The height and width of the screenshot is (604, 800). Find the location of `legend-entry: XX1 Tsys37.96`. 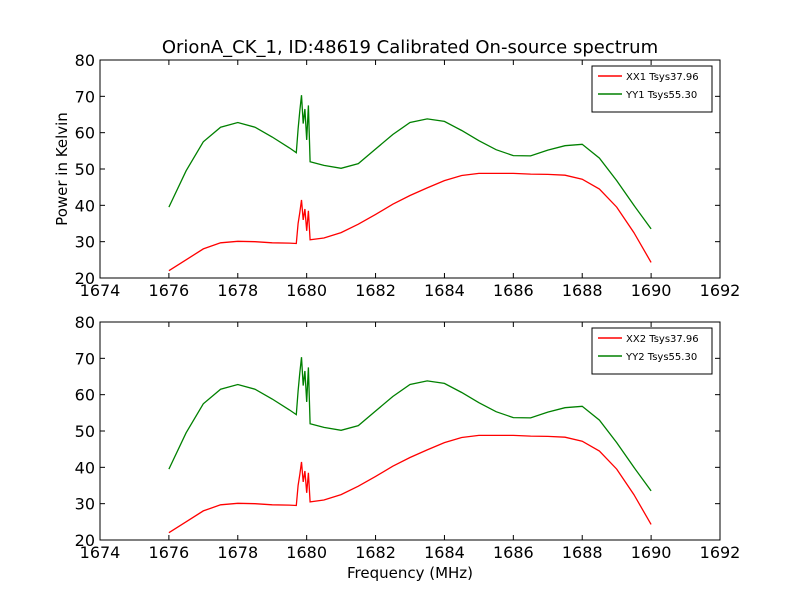

legend-entry: XX1 Tsys37.96 is located at coordinates (662, 77).